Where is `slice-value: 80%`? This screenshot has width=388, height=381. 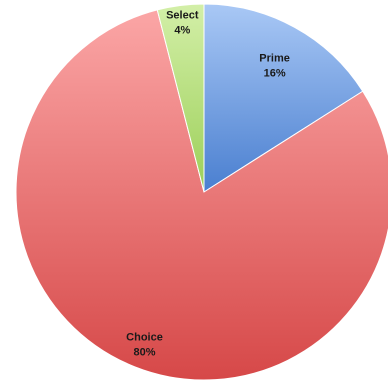 slice-value: 80% is located at coordinates (144, 352).